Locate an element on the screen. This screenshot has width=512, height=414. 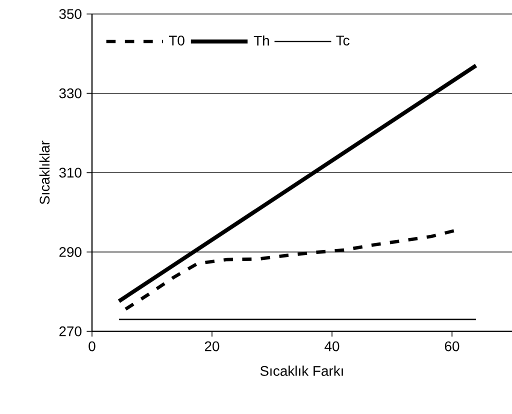
x-tick-label: 0 is located at coordinates (92, 346).